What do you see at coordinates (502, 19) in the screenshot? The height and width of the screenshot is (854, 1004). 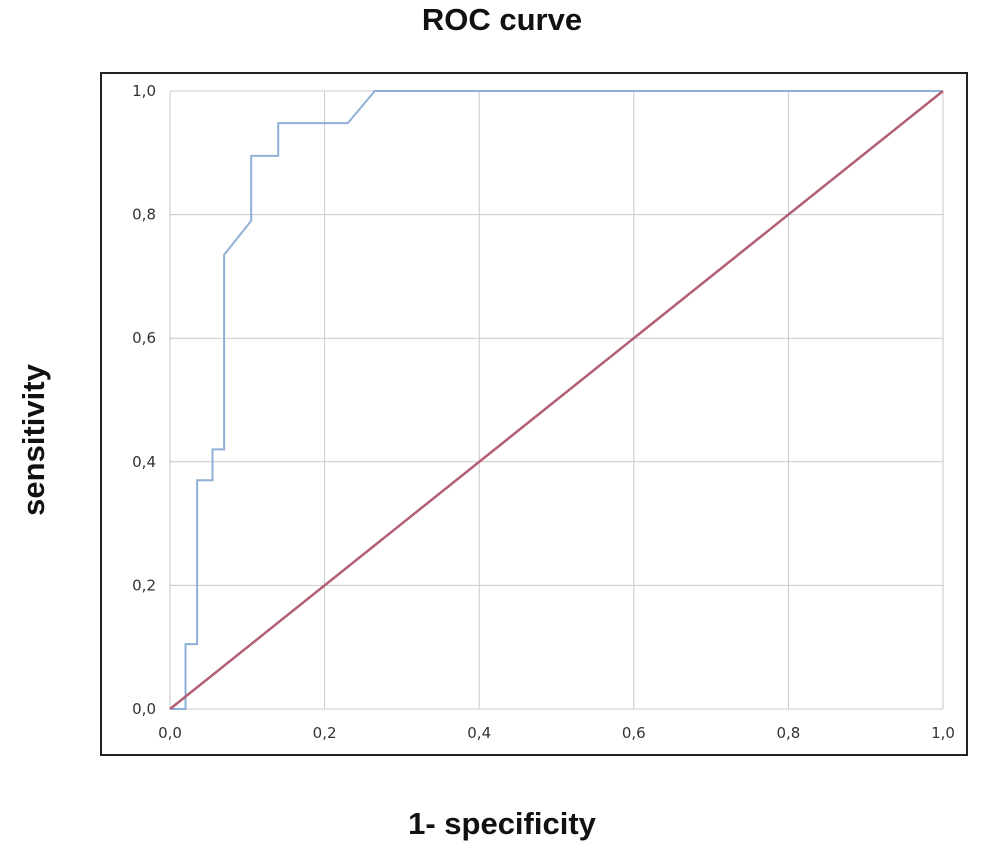 I see `chart-title: ROC curve` at bounding box center [502, 19].